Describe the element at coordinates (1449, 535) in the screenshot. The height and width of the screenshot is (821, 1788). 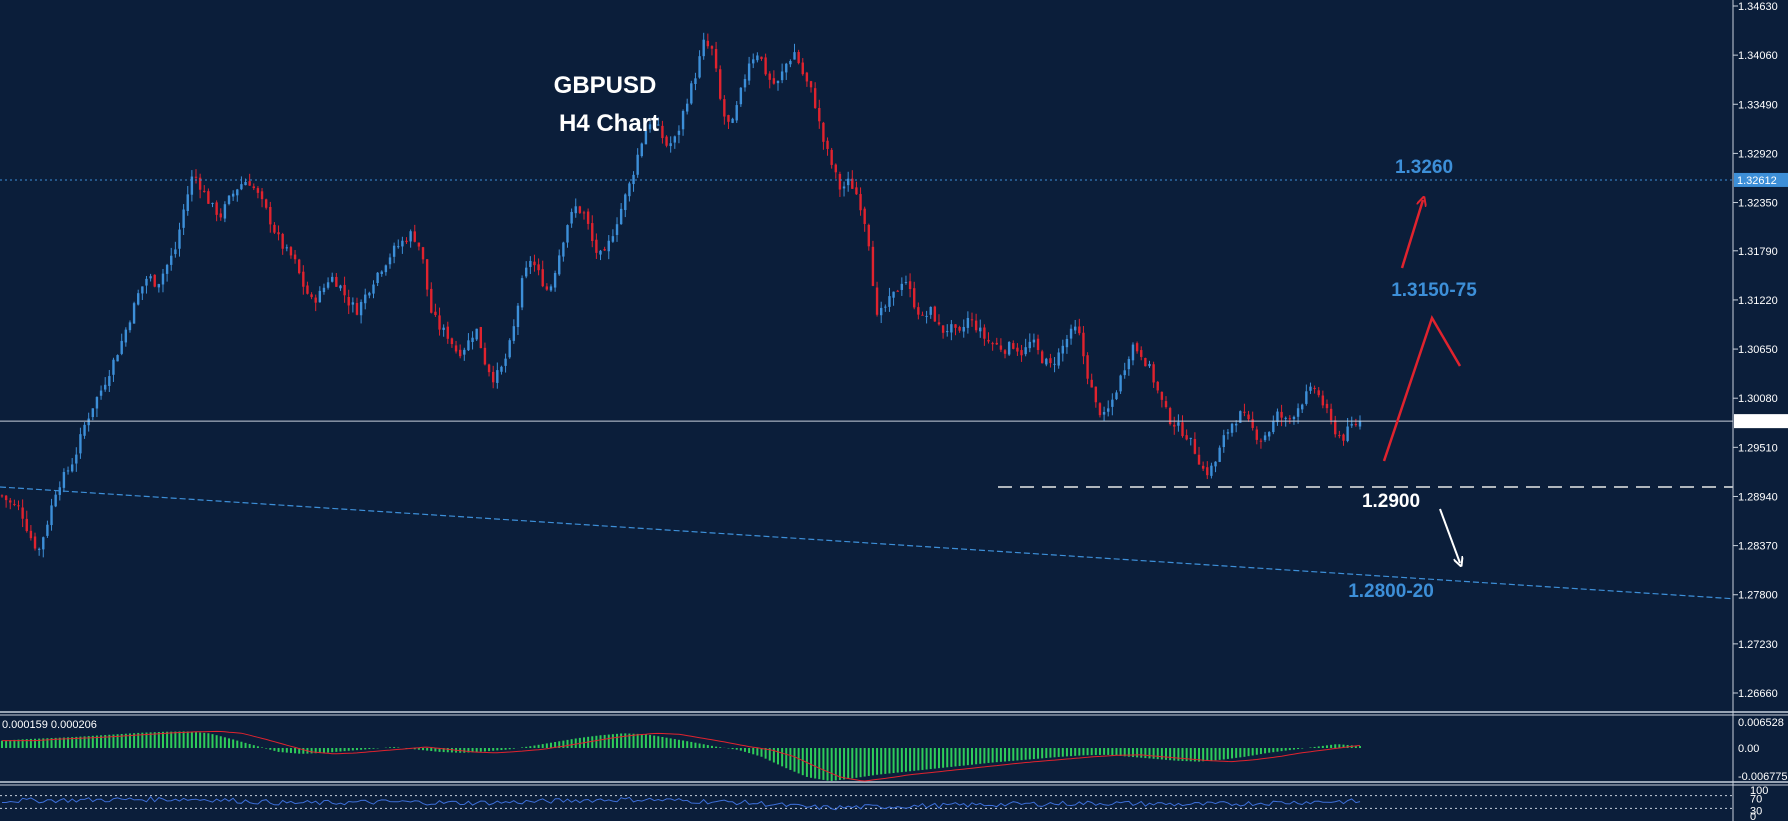
I see `downside-arrow` at that location.